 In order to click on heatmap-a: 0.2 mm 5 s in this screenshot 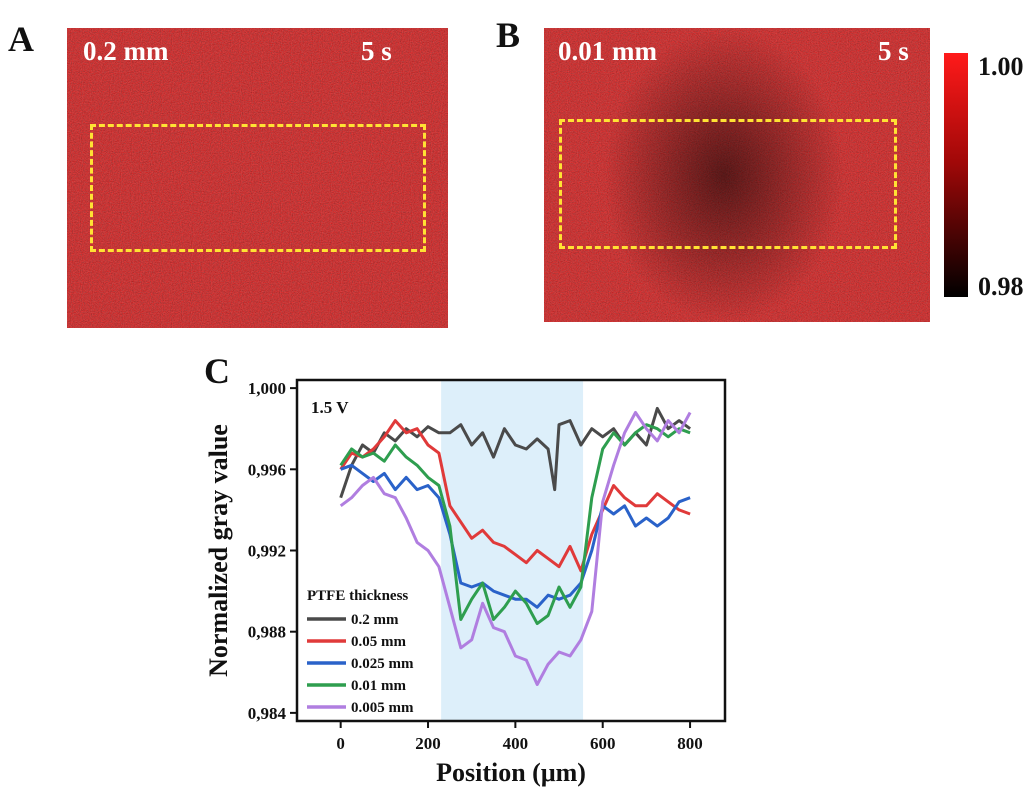, I will do `click(257, 178)`.